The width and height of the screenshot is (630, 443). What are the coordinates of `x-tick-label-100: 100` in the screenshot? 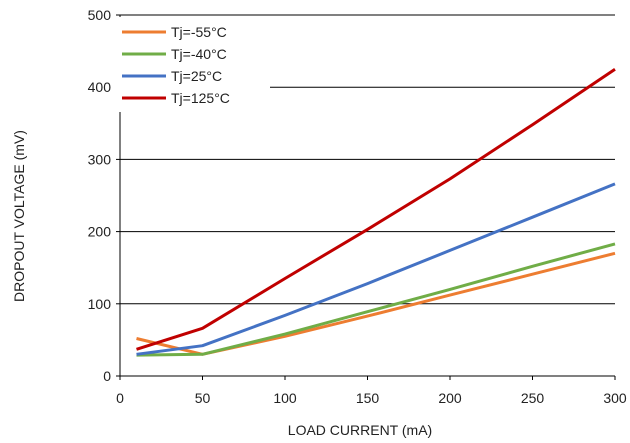 It's located at (285, 398).